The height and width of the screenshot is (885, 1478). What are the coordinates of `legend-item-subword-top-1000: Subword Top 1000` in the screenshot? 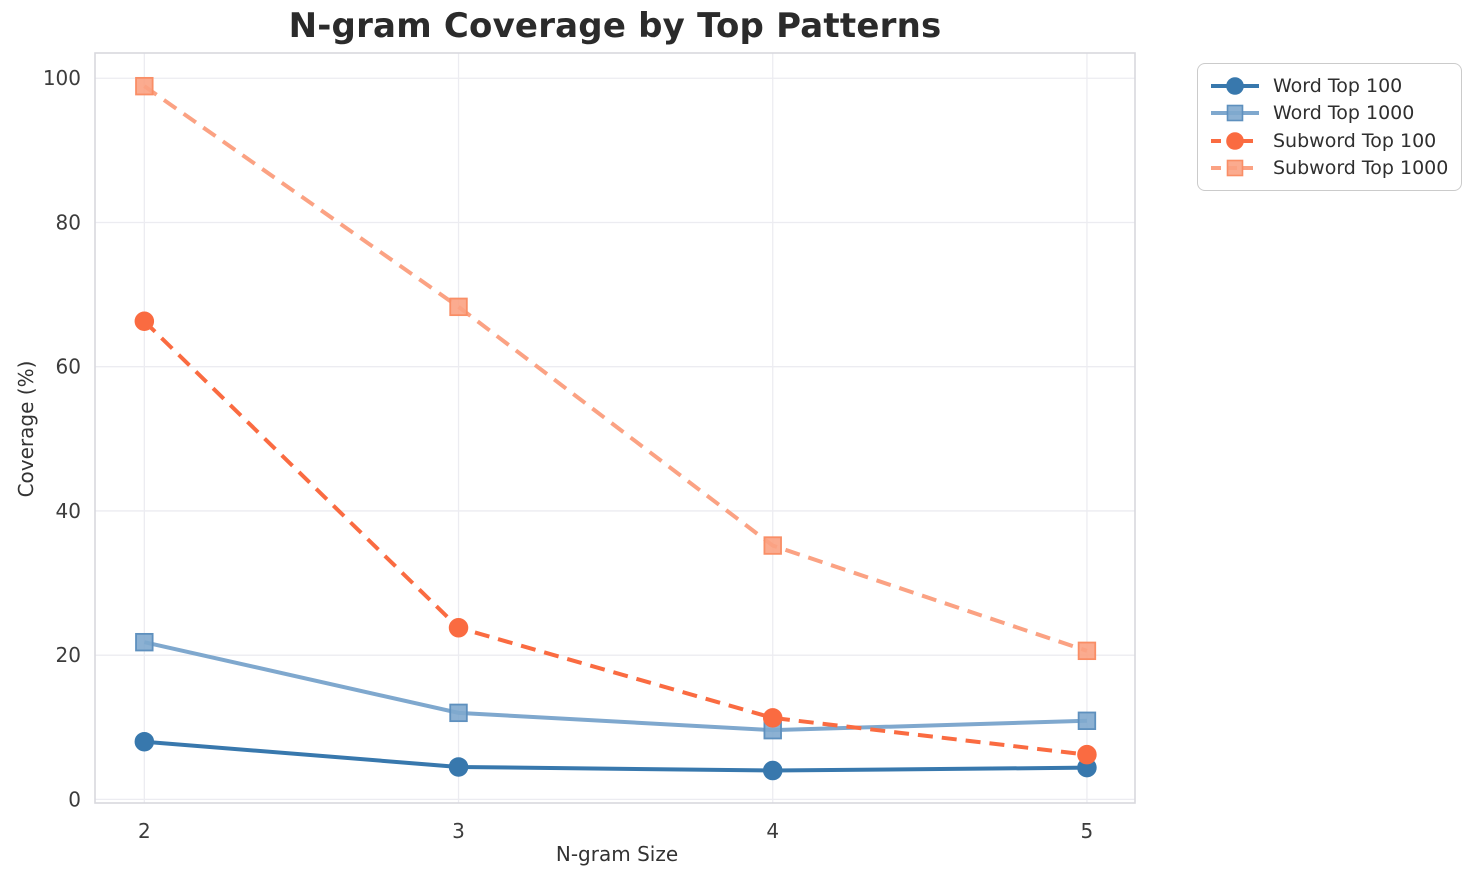 It's located at (1329, 169).